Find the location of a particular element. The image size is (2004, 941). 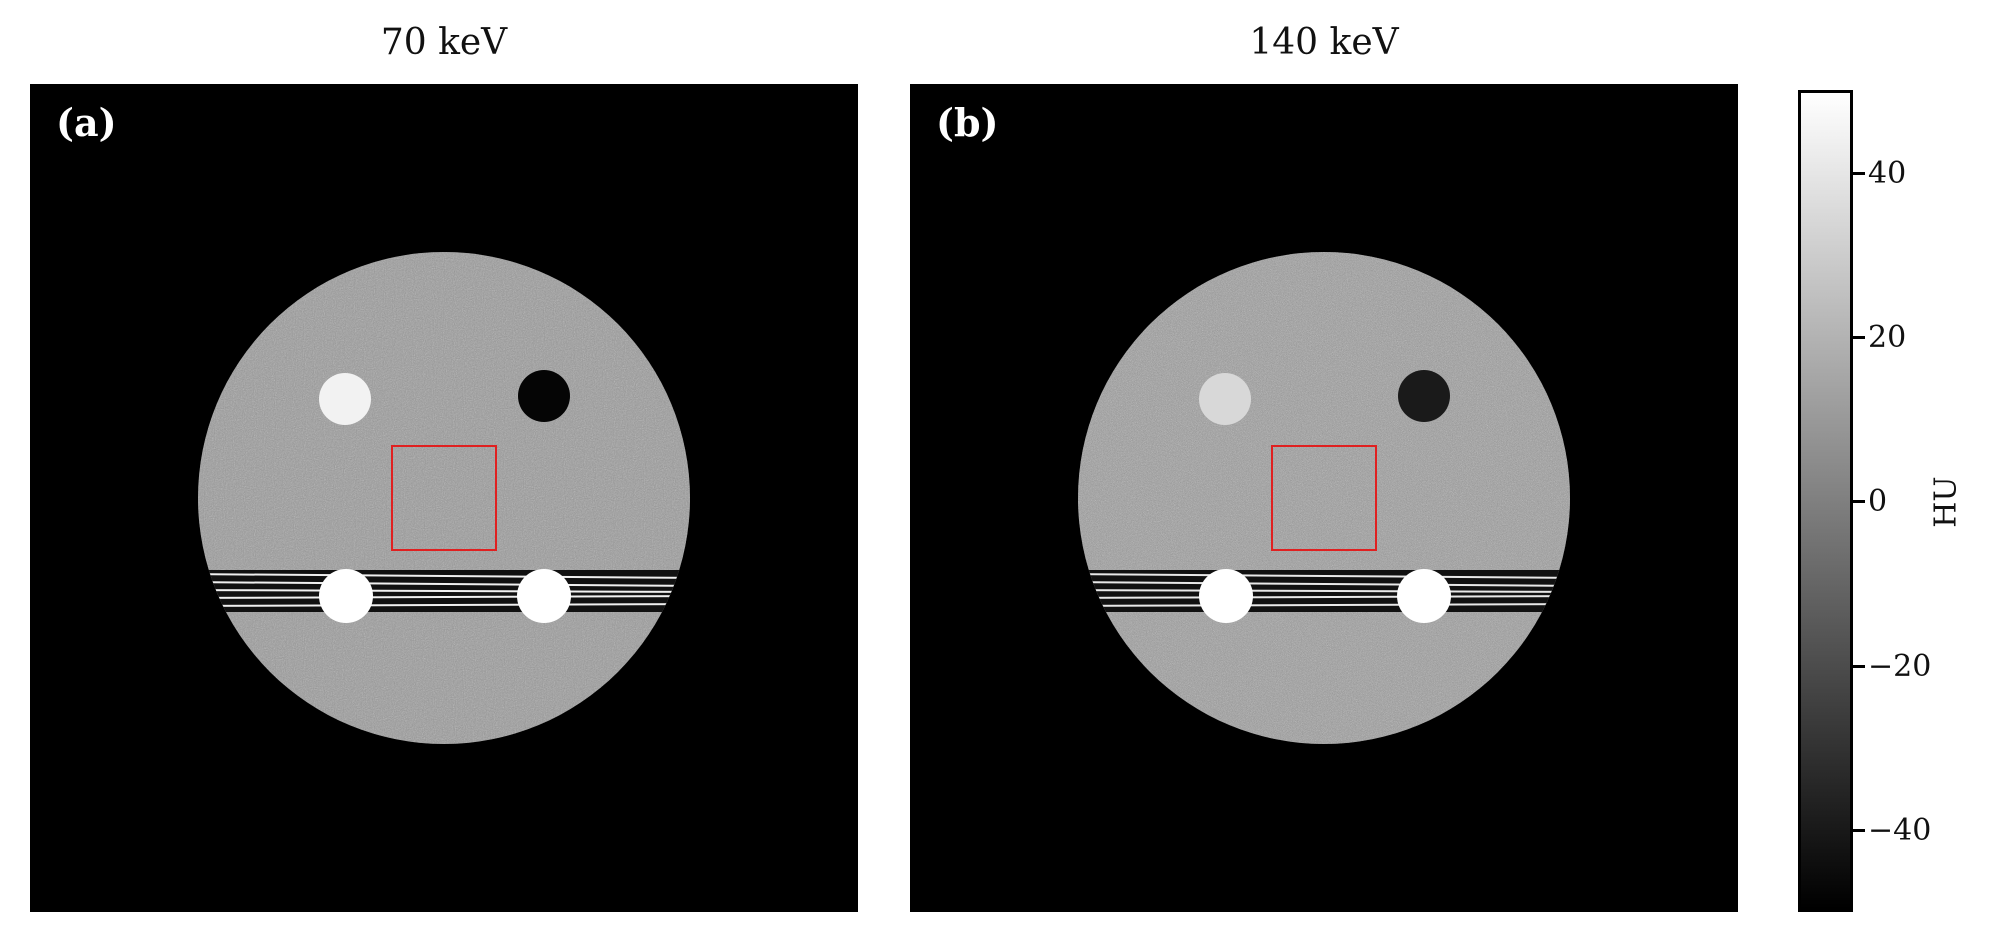

panel-a-letter: (a) is located at coordinates (86, 122).